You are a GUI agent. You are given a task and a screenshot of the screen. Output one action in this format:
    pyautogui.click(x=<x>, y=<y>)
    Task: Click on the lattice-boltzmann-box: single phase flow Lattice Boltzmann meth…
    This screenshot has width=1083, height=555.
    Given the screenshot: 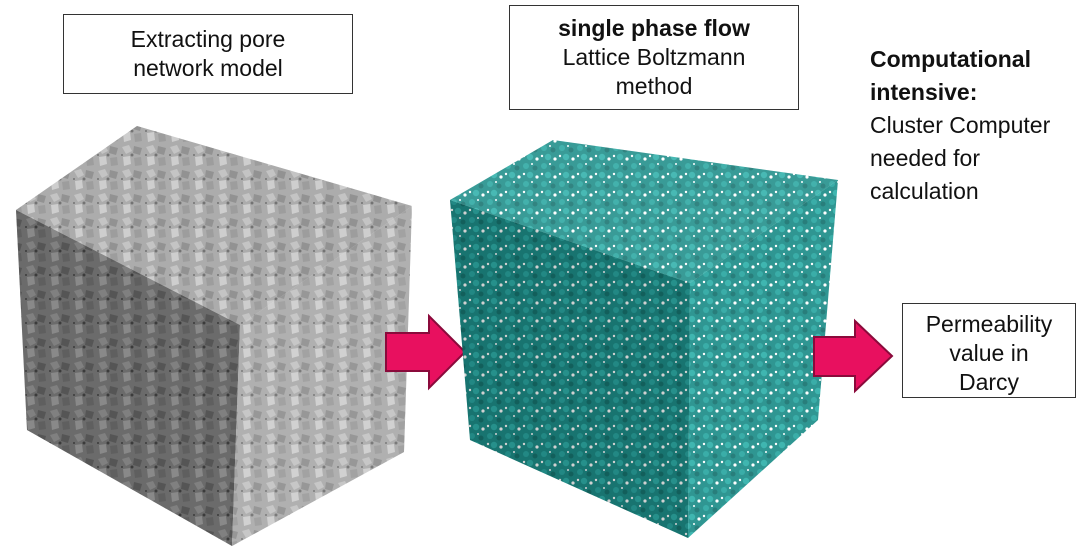 What is the action you would take?
    pyautogui.click(x=654, y=57)
    